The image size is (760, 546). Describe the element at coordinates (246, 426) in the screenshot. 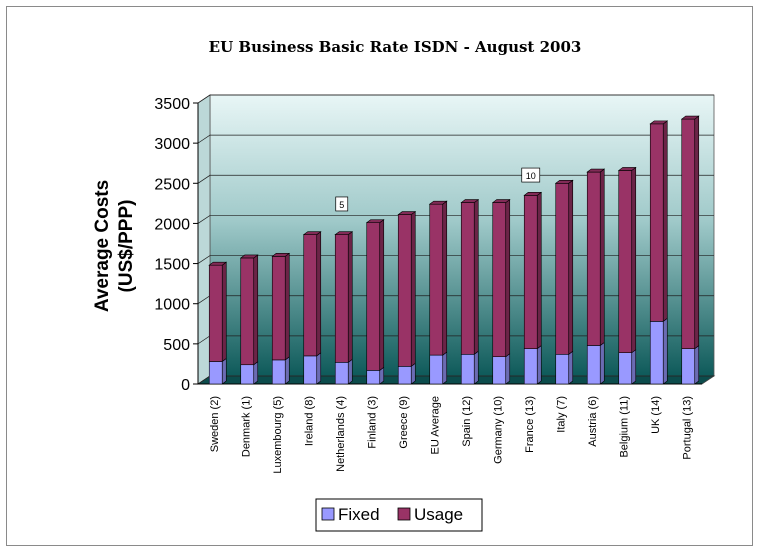

I see `x-category-label: Denmark (1)` at that location.